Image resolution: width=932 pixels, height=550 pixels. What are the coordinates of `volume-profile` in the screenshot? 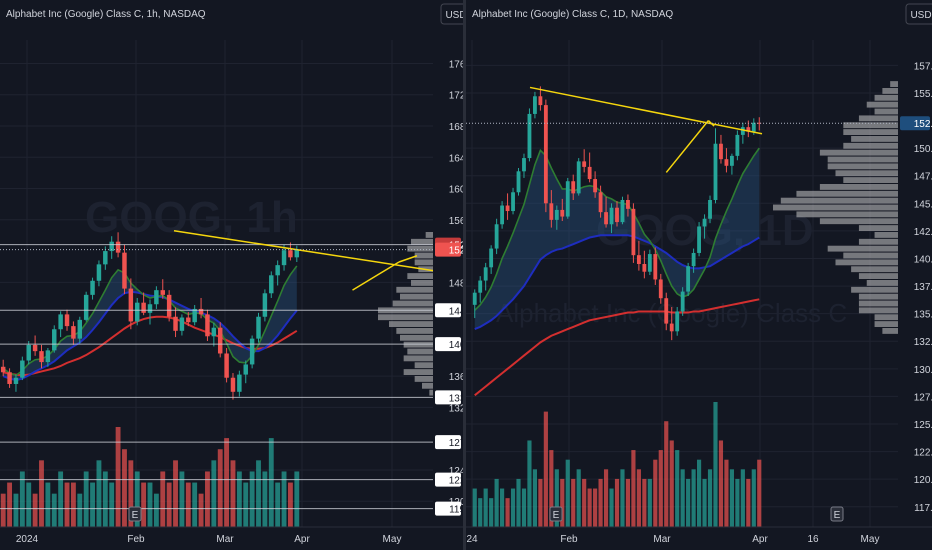 It's located at (835, 207).